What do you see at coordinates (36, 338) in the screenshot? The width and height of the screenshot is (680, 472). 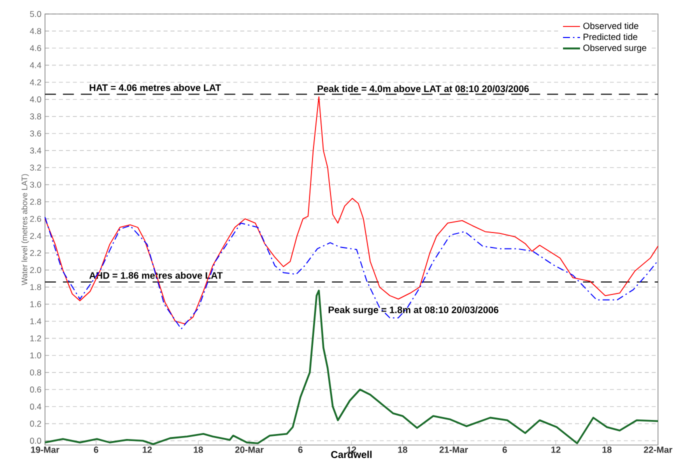 I see `y-tick-label: 1.2` at bounding box center [36, 338].